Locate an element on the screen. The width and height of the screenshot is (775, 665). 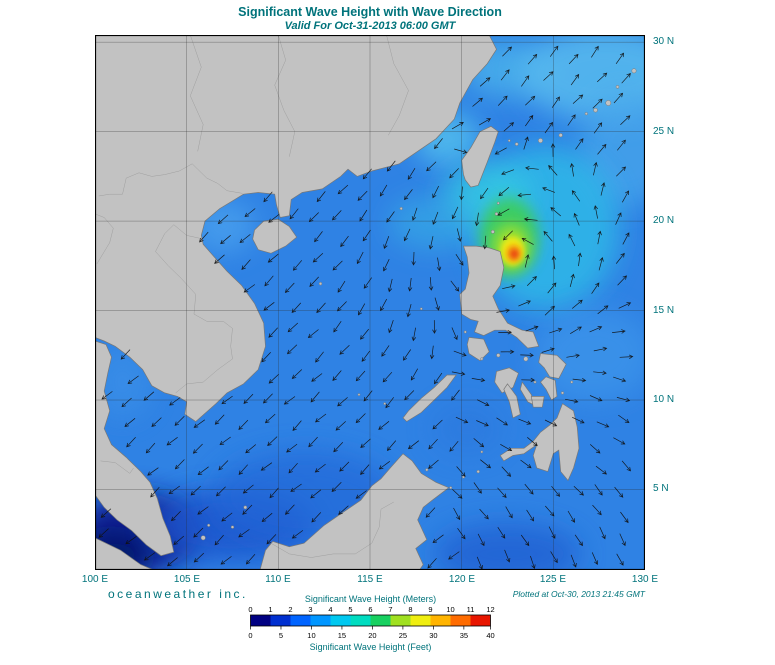
meters-tick: 9 is located at coordinates (430, 609).